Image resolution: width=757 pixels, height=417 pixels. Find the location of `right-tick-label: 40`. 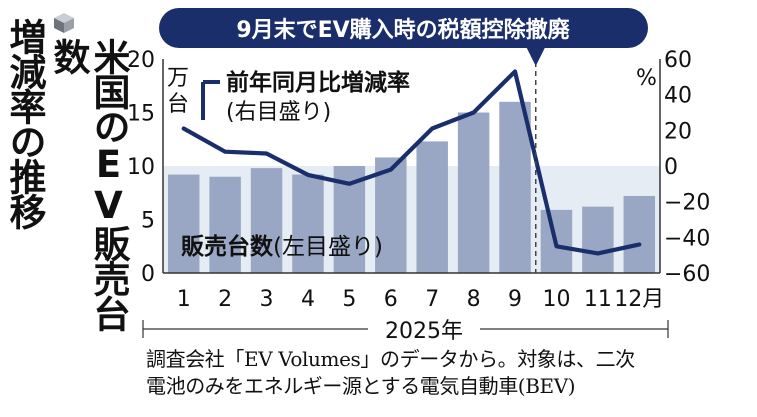

right-tick-label: 40 is located at coordinates (678, 96).